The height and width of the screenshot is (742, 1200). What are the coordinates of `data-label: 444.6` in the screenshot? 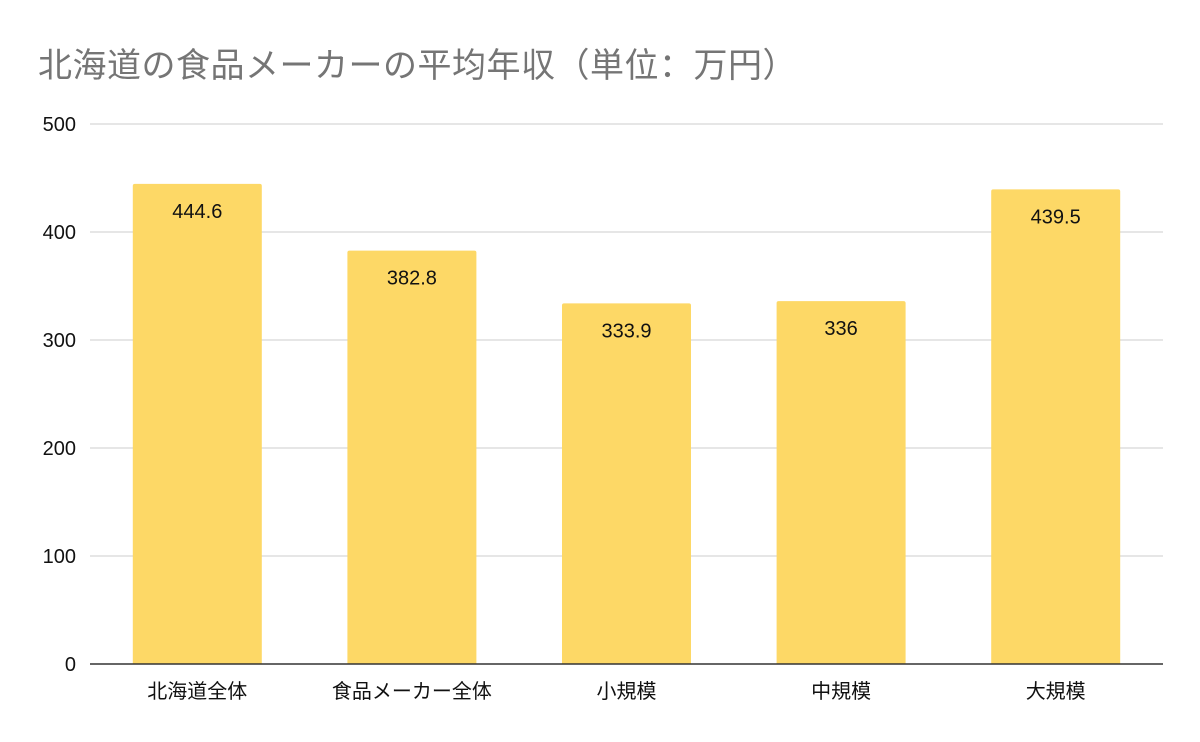 It's located at (197, 212).